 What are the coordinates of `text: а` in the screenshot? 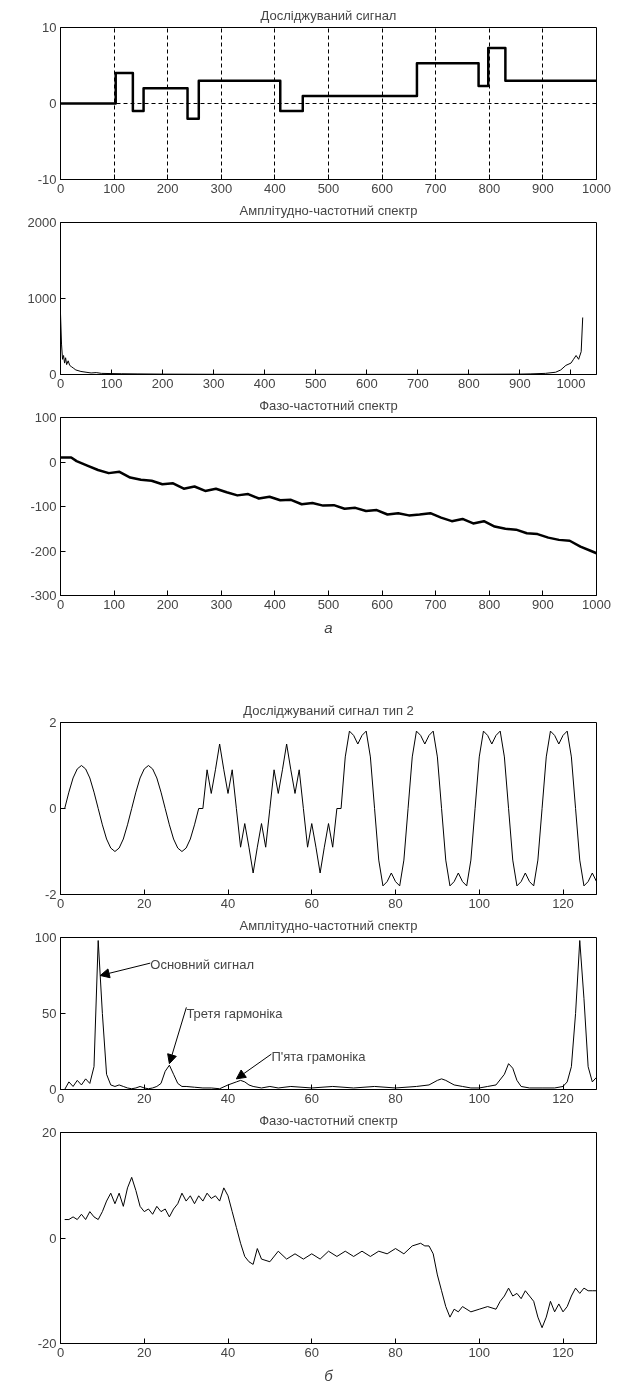 It's located at (328, 627).